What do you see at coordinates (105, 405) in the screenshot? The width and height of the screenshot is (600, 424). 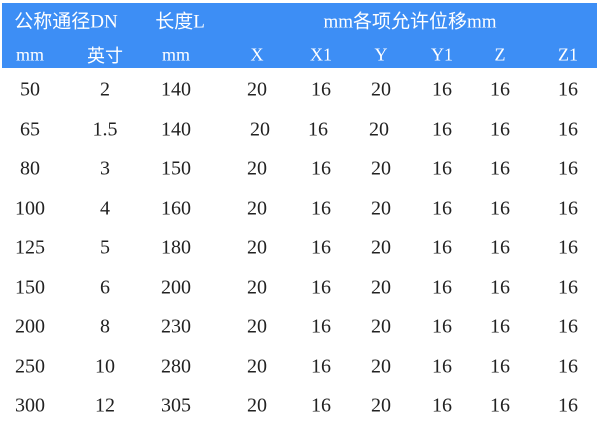 I see `table-cell: 12` at bounding box center [105, 405].